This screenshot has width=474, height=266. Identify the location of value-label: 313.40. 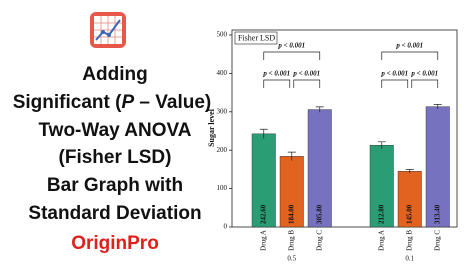
(437, 214).